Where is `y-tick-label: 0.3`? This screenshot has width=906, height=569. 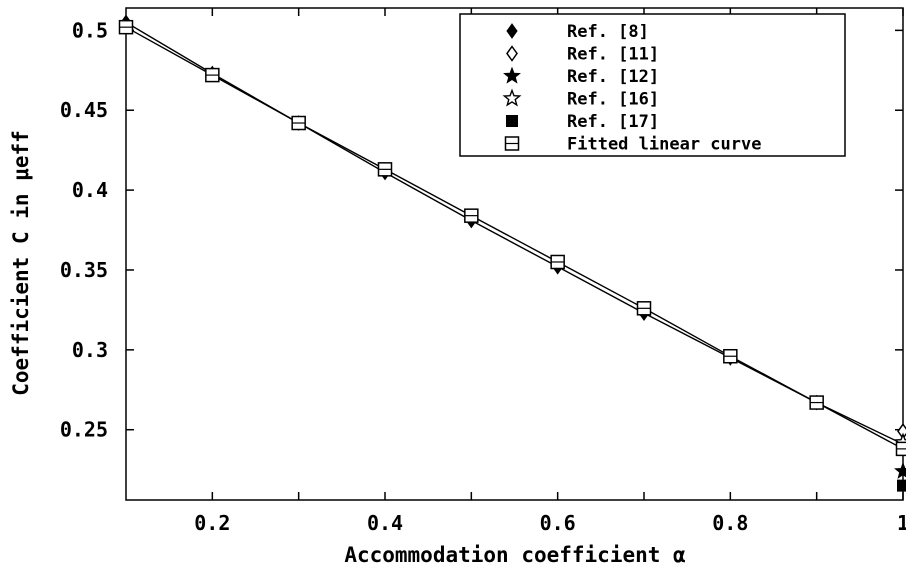 y-tick-label: 0.3 is located at coordinates (90, 350).